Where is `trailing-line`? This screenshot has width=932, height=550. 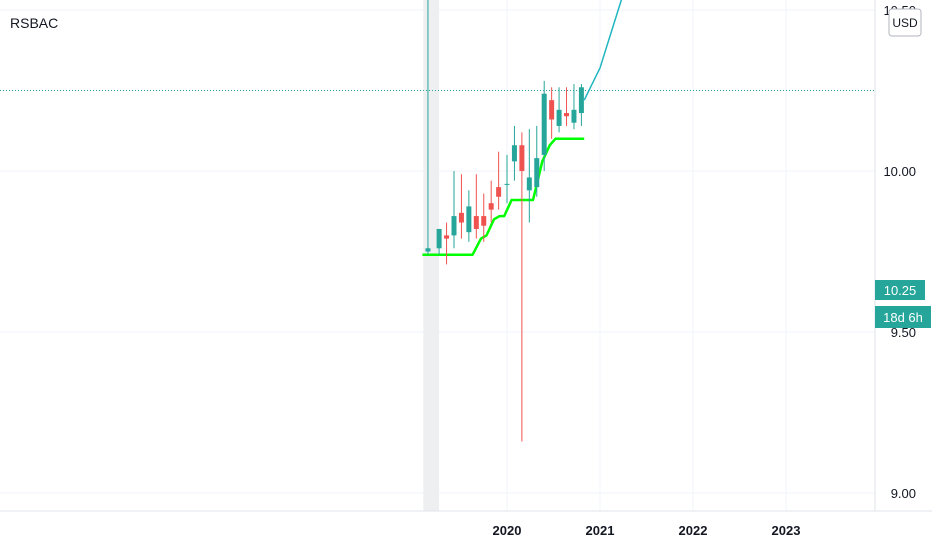 trailing-line is located at coordinates (503, 196).